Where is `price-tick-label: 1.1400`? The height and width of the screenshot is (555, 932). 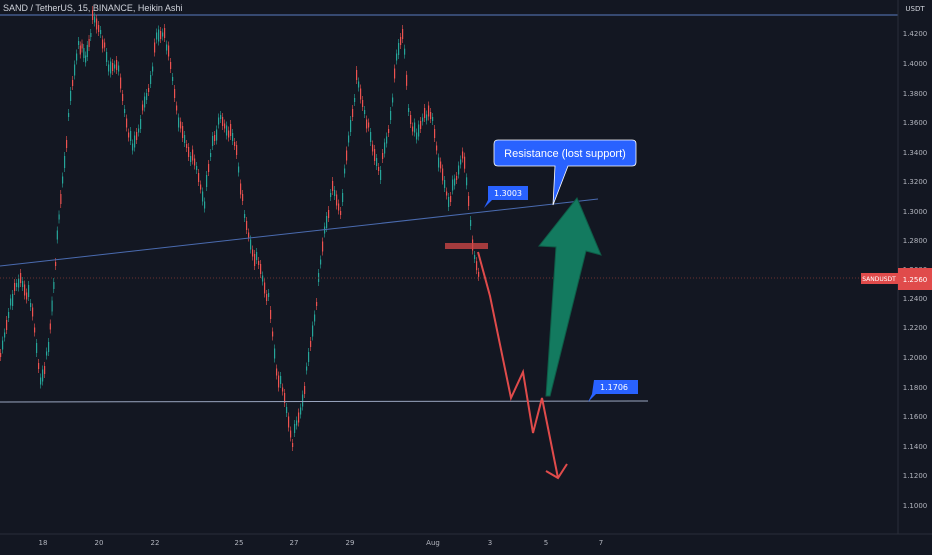 price-tick-label: 1.1400 is located at coordinates (915, 447).